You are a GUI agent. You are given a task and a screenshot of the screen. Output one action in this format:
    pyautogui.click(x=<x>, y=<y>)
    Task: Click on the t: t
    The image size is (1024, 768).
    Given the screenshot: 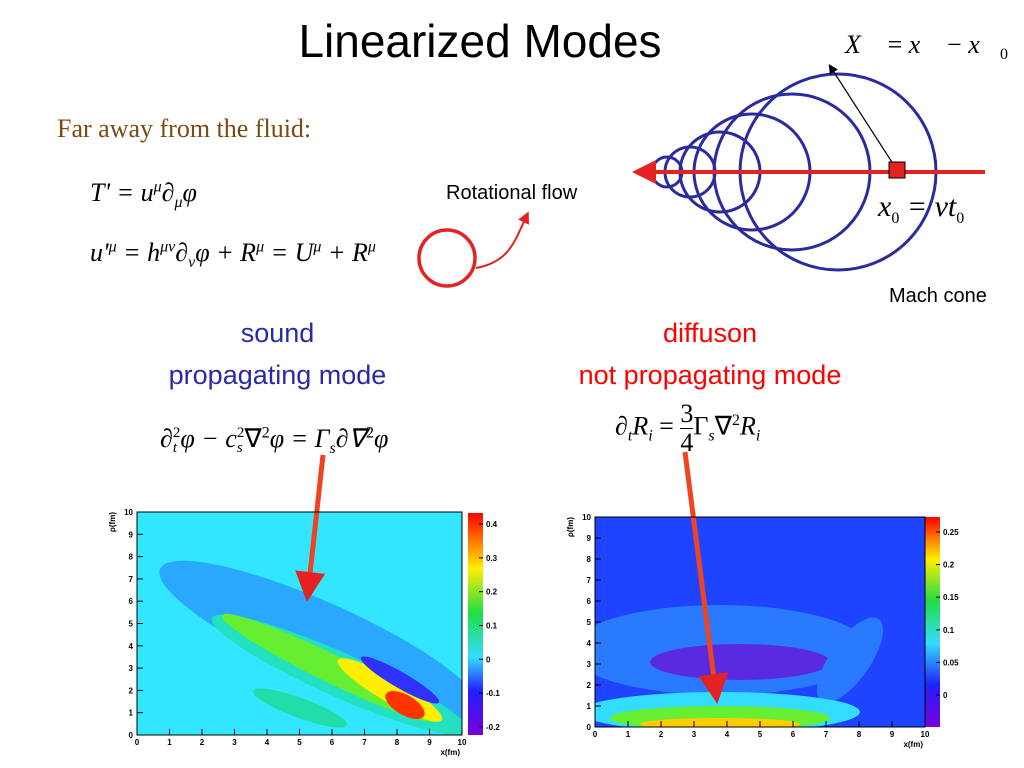 What is the action you would take?
    pyautogui.click(x=630, y=436)
    